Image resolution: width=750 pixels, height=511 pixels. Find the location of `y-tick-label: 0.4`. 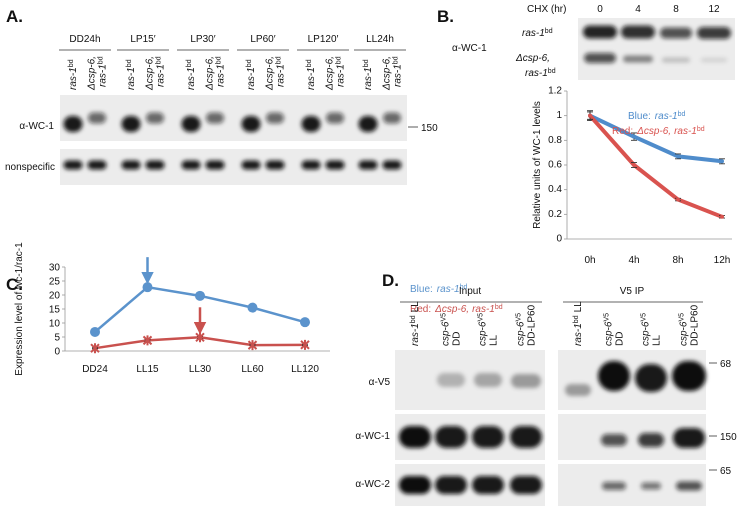

y-tick-label: 0.4 is located at coordinates (555, 189).